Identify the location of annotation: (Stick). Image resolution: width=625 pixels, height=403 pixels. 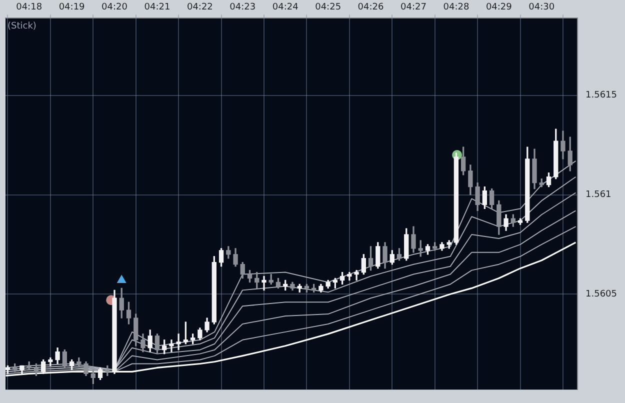
(22, 27).